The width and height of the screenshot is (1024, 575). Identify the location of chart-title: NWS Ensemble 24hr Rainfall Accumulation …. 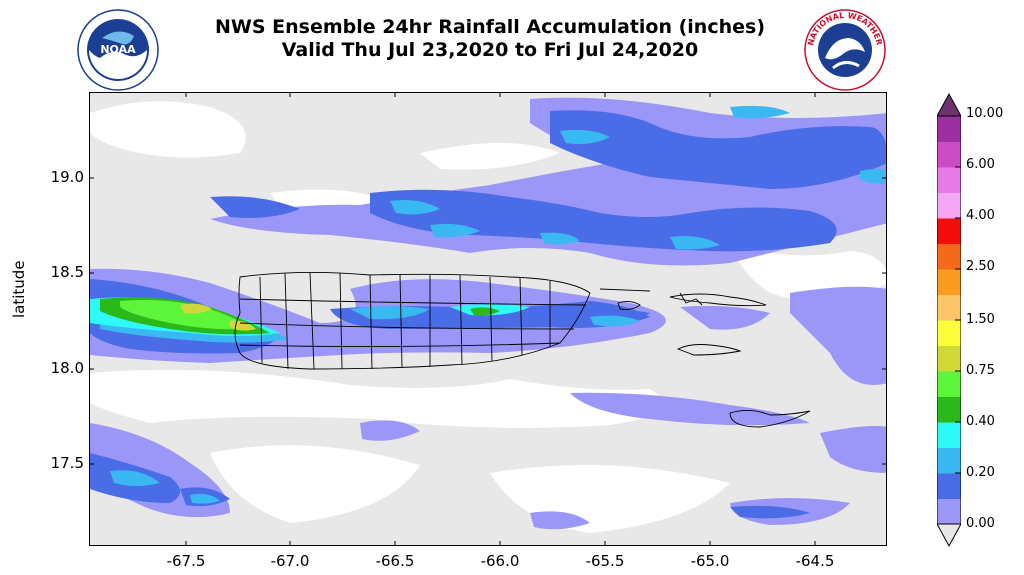
(490, 39).